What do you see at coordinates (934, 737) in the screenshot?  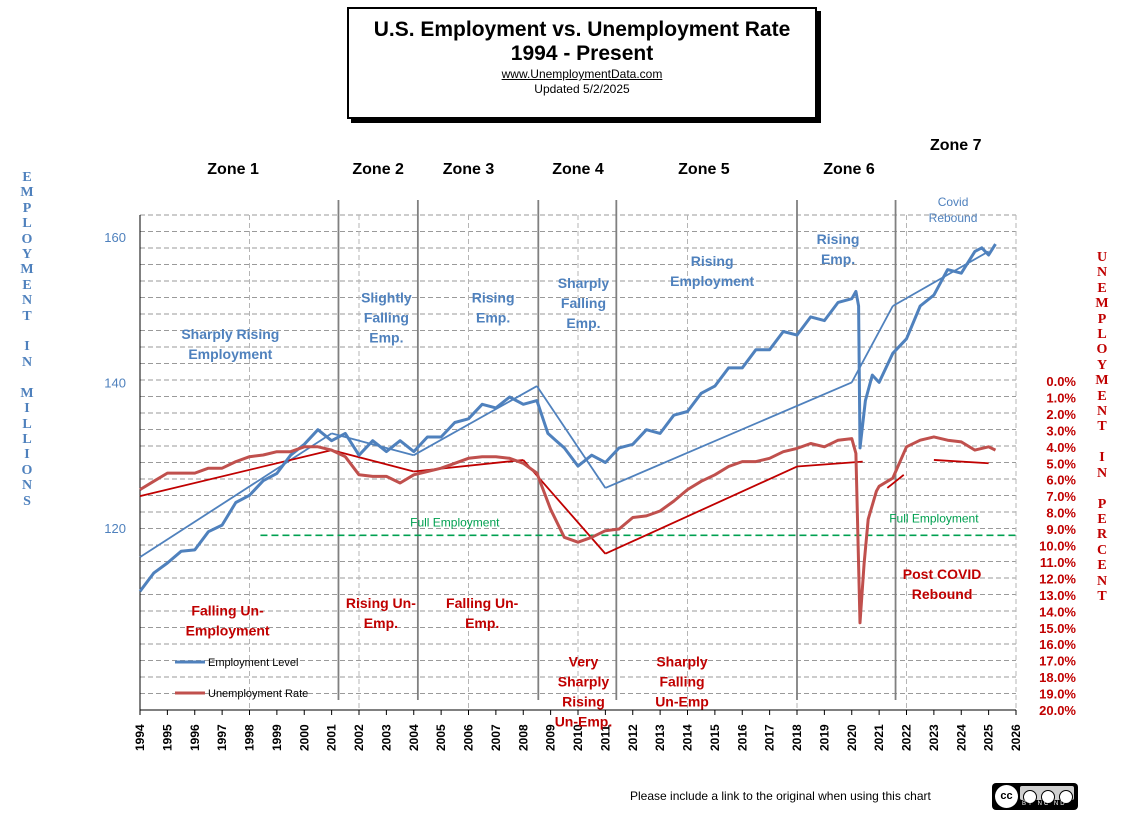 I see `x-tick-label: 2023` at bounding box center [934, 737].